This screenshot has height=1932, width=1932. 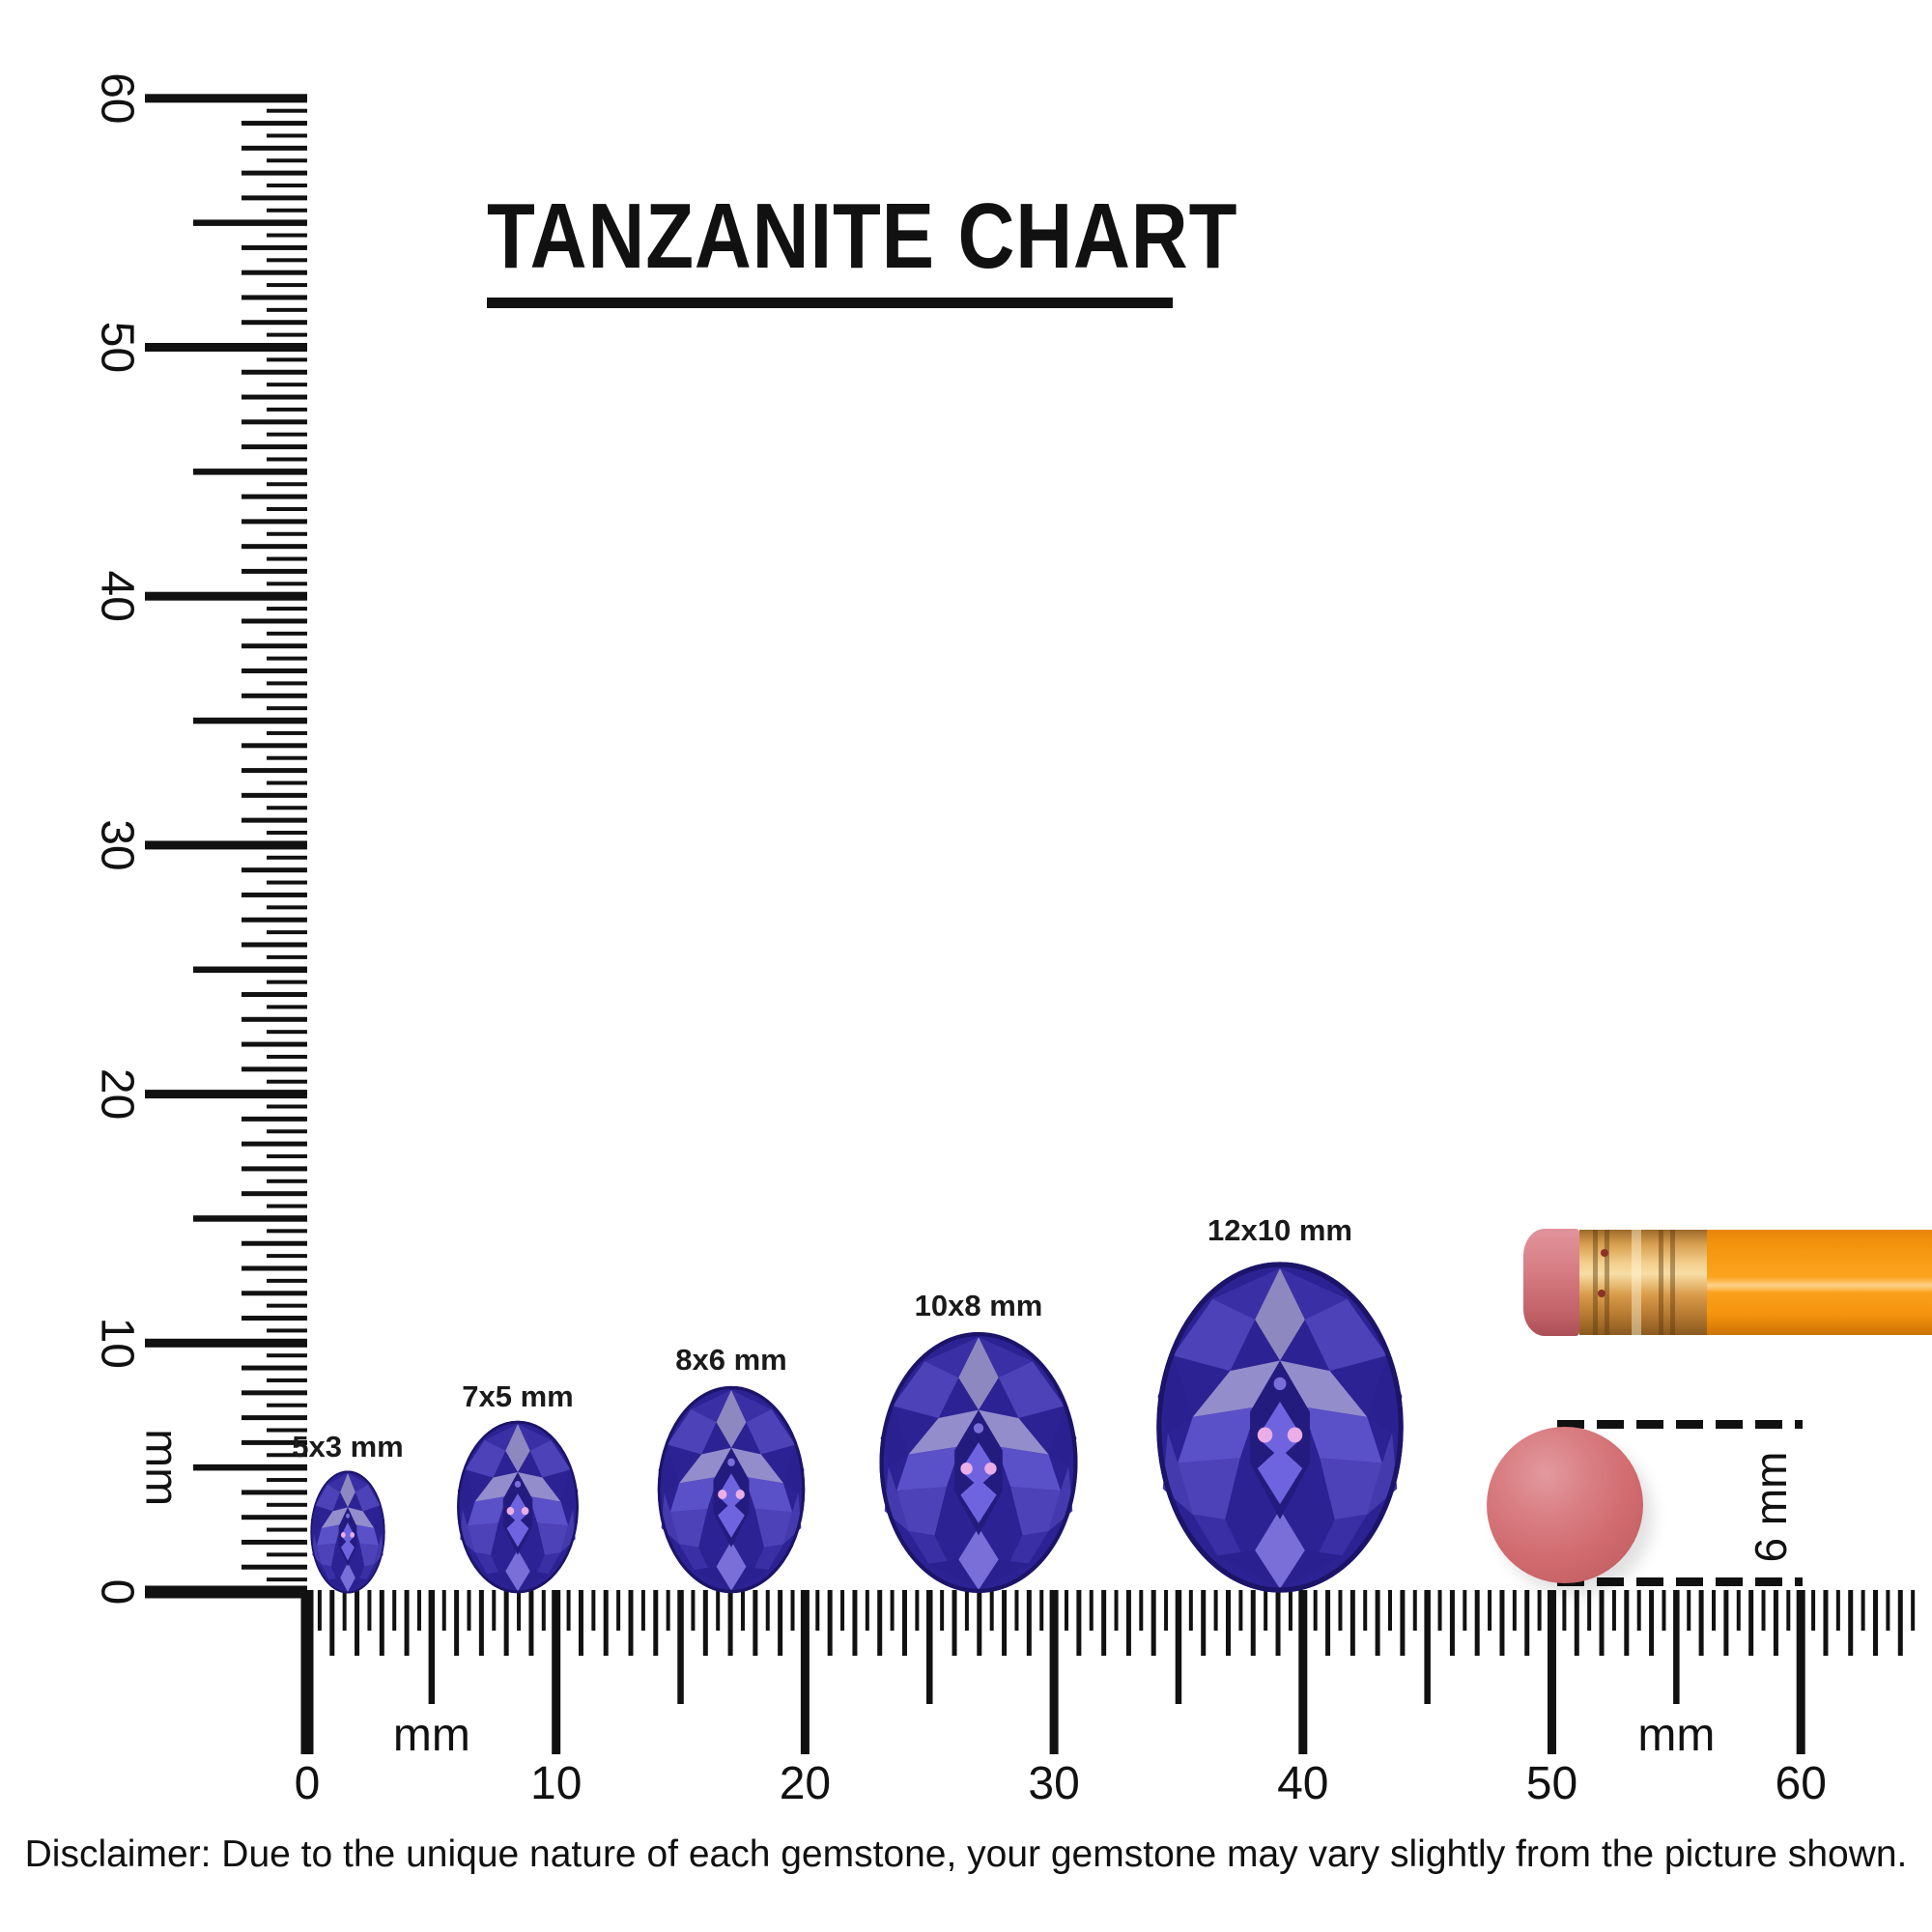 What do you see at coordinates (517, 1396) in the screenshot?
I see `gem-size-label: 7x5 mm` at bounding box center [517, 1396].